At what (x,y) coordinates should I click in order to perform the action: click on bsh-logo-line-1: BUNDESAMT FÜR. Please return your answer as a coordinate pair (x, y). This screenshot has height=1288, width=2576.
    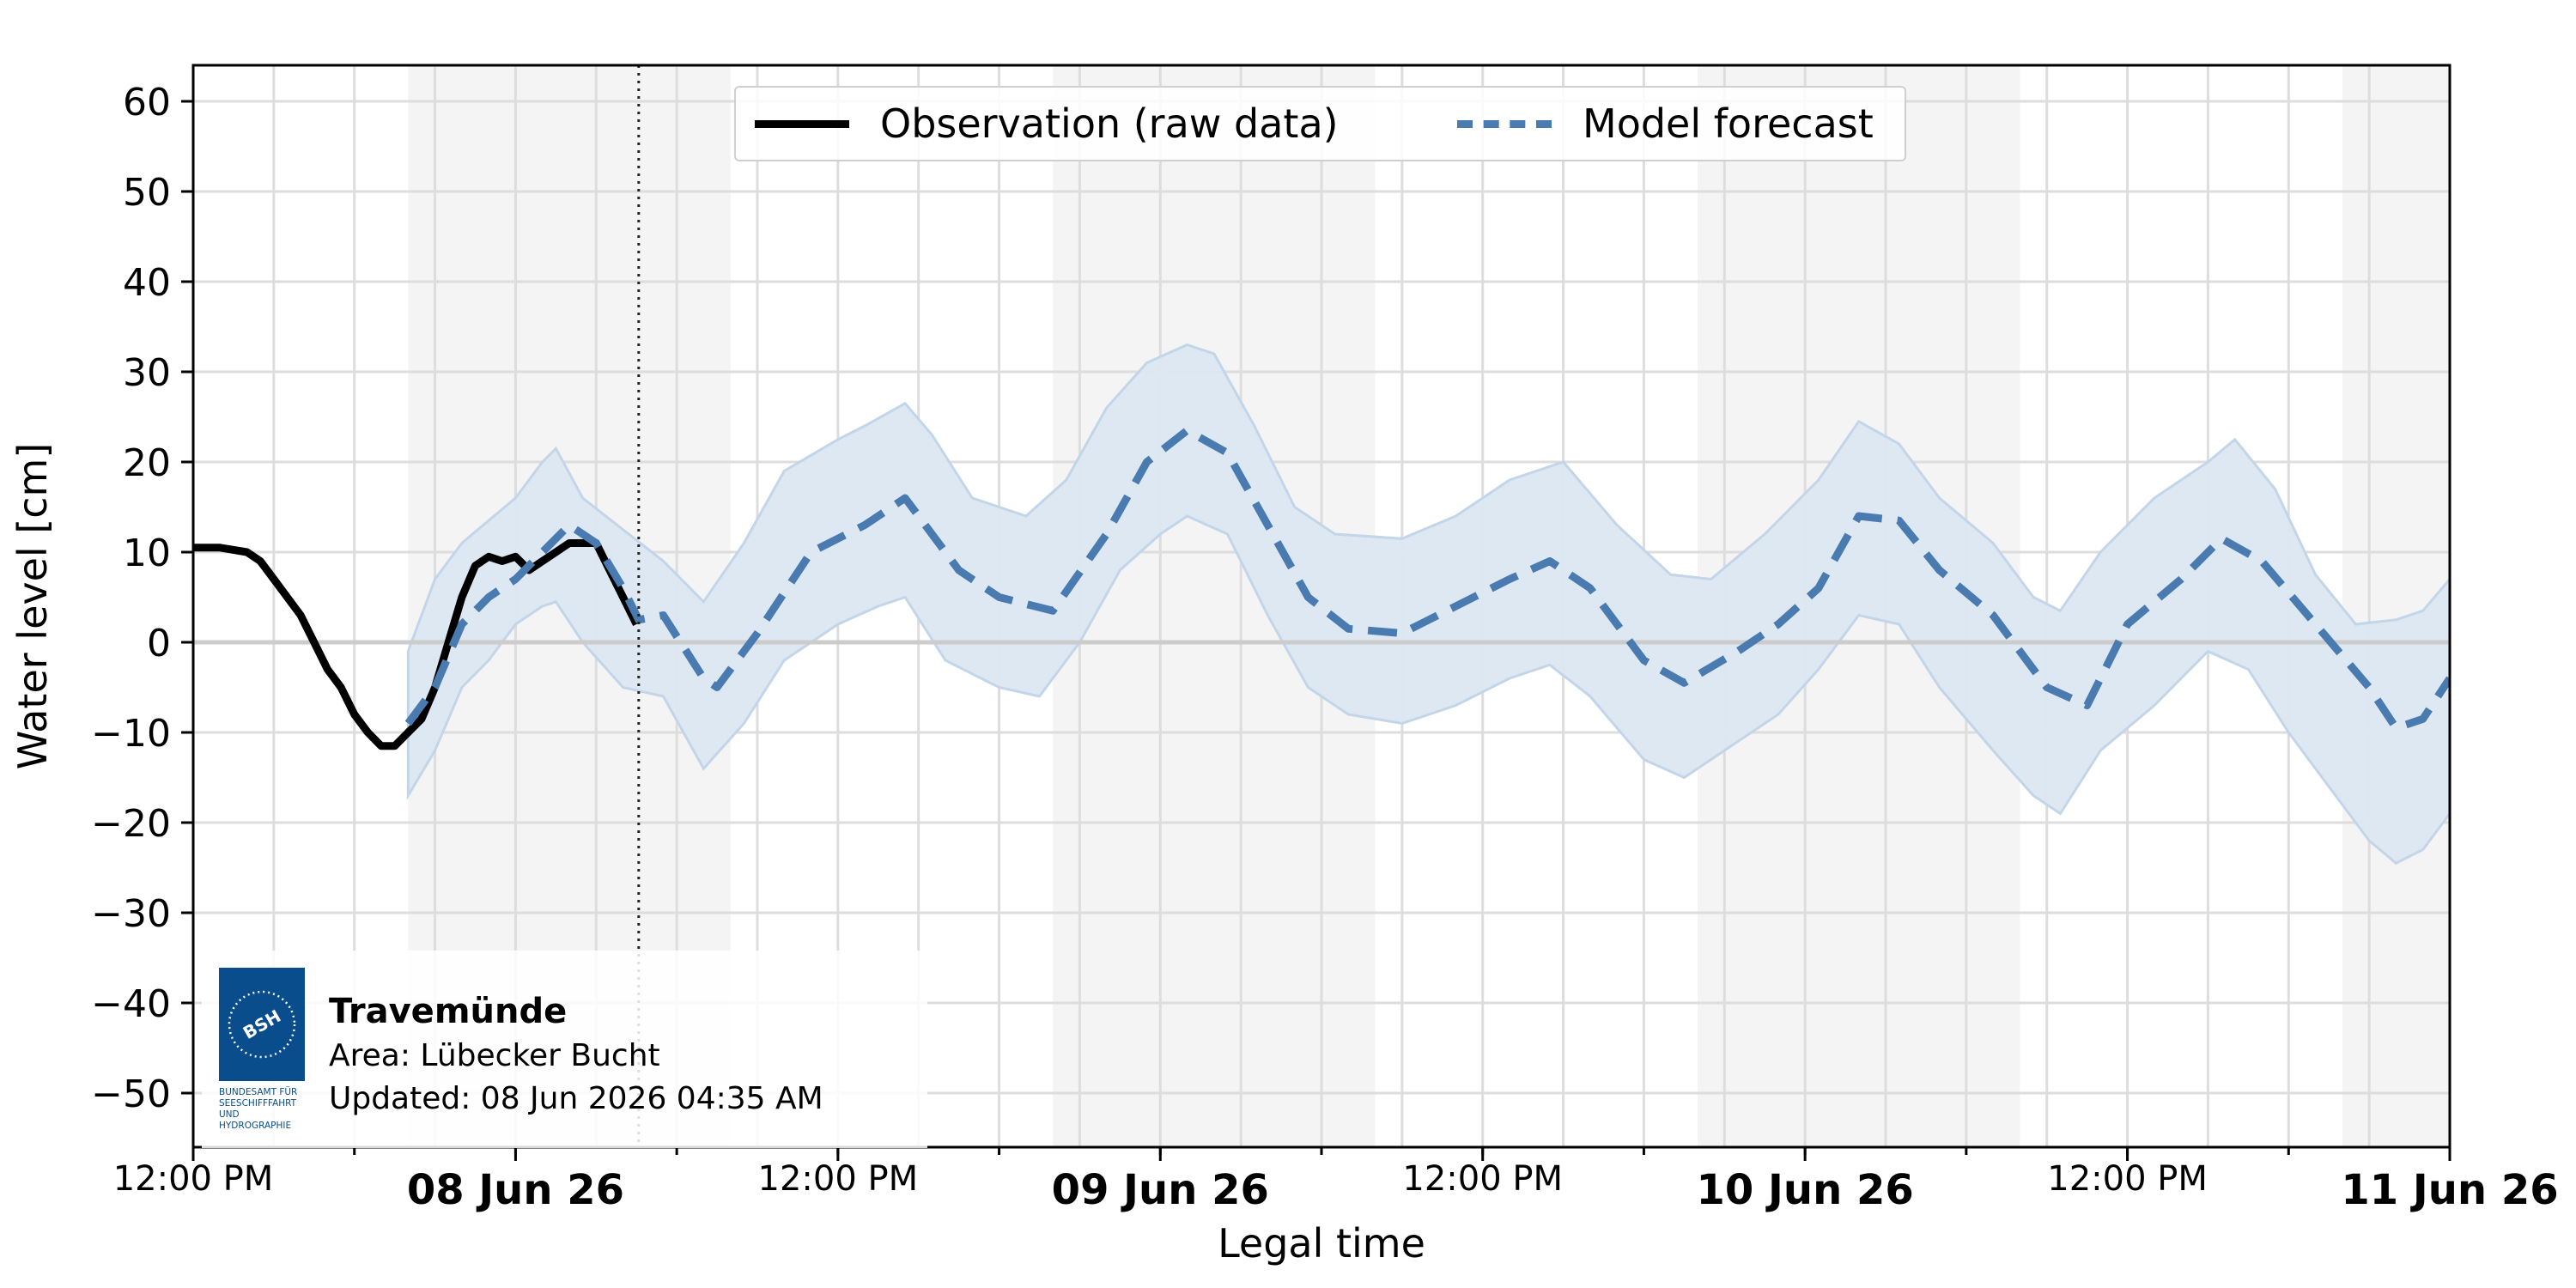
    Looking at the image, I should click on (258, 1091).